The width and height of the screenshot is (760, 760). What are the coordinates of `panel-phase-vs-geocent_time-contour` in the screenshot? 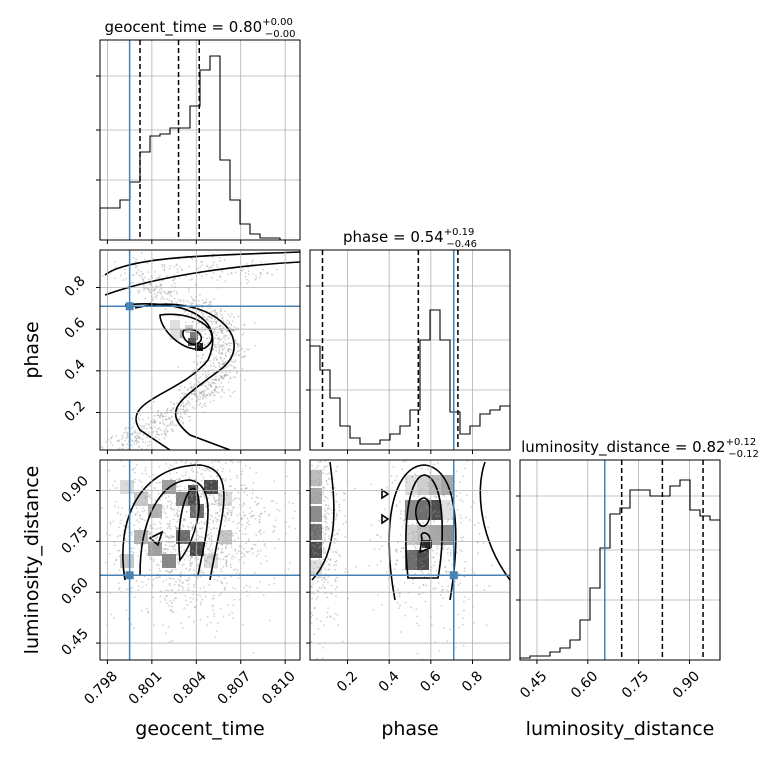 It's located at (186, 332).